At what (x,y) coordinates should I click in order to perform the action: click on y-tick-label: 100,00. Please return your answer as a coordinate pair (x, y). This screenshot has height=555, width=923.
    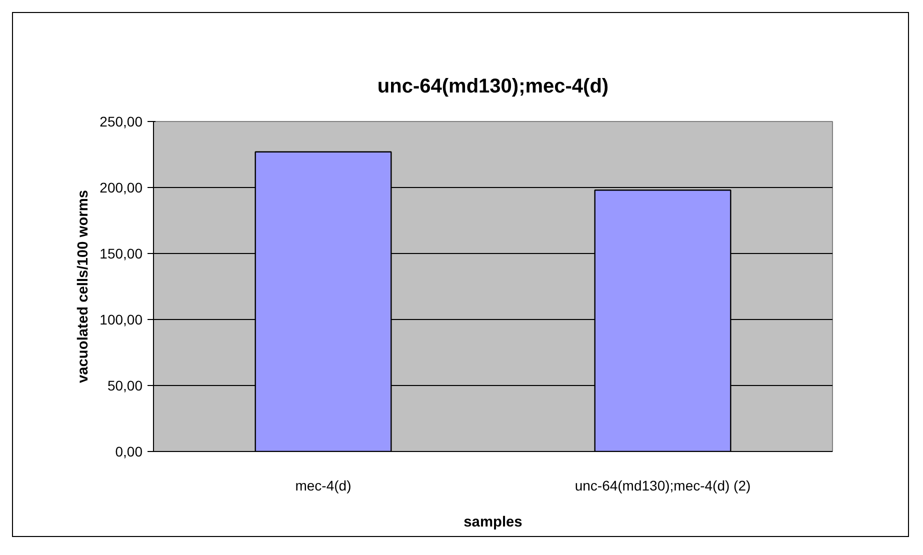
    Looking at the image, I should click on (121, 320).